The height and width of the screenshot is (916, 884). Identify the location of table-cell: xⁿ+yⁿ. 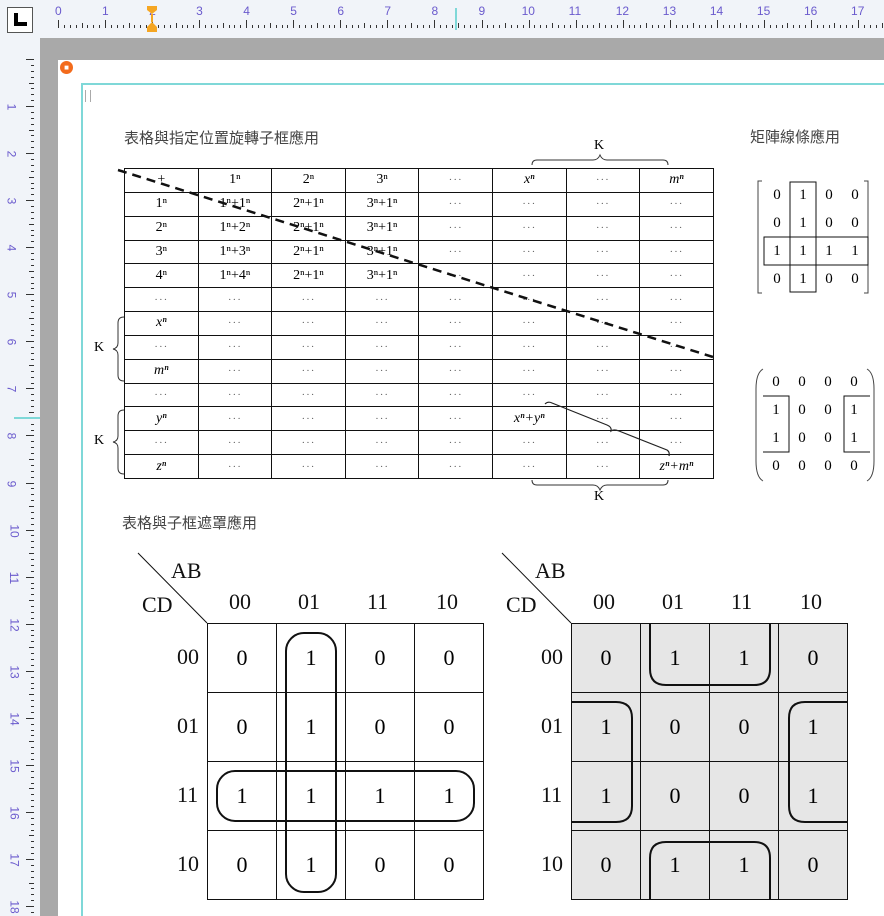
(529, 419).